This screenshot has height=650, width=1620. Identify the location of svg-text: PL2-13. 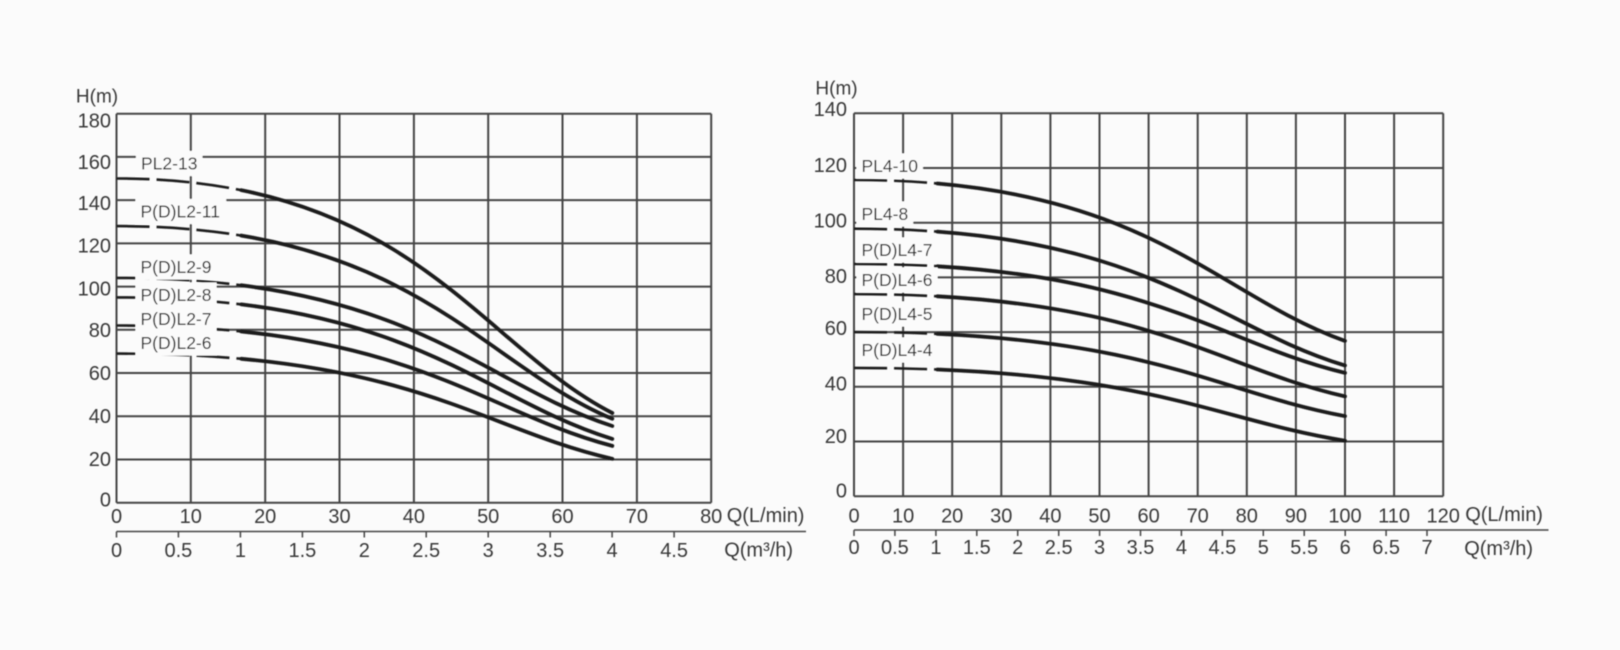
(169, 164).